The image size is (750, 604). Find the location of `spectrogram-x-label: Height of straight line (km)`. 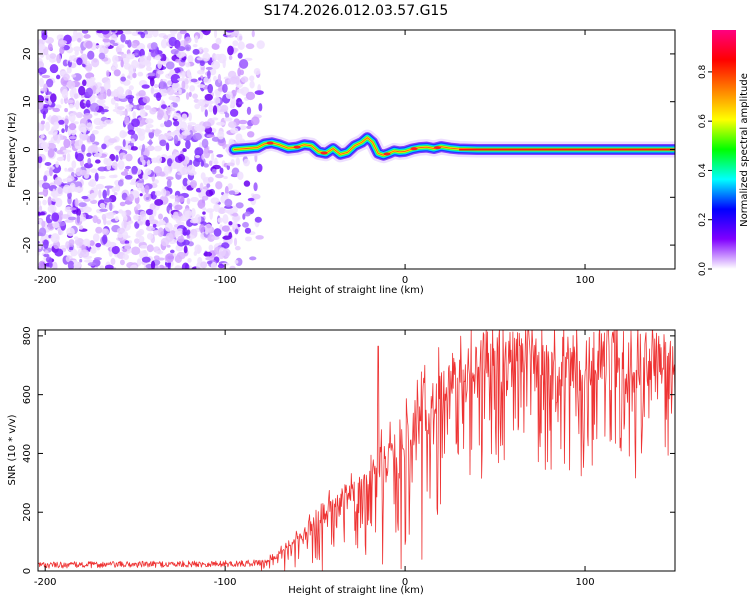

spectrogram-x-label: Height of straight line (km) is located at coordinates (356, 290).